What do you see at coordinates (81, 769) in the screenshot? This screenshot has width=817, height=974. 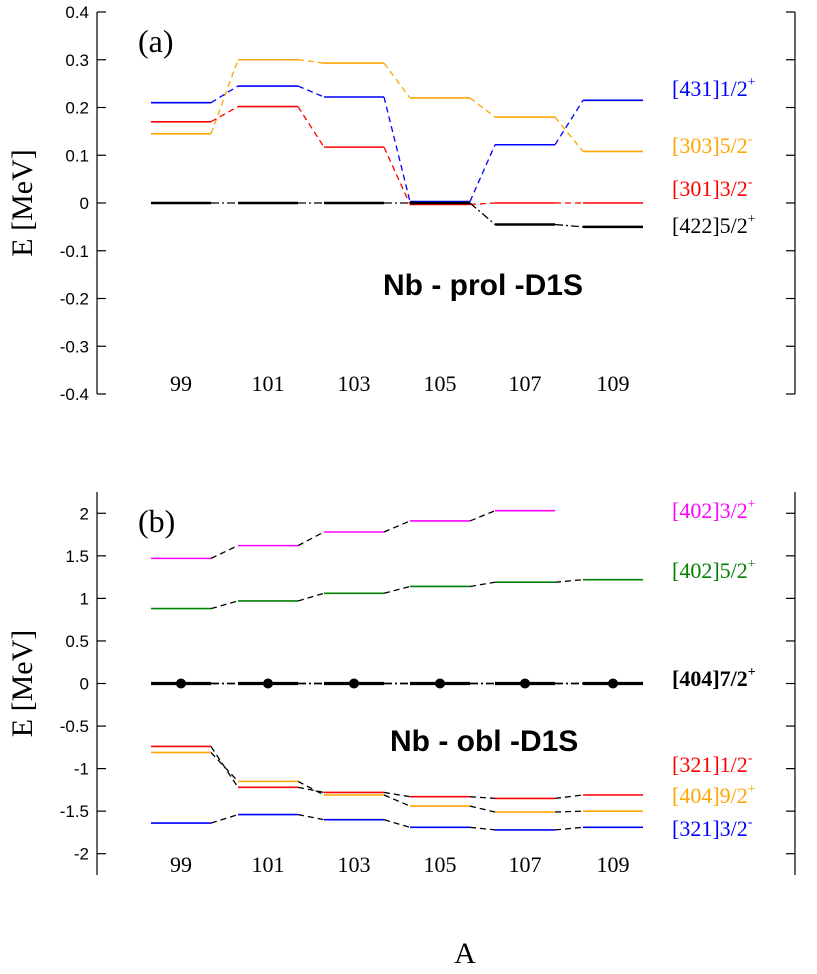 I see `y-tick-label: -1` at bounding box center [81, 769].